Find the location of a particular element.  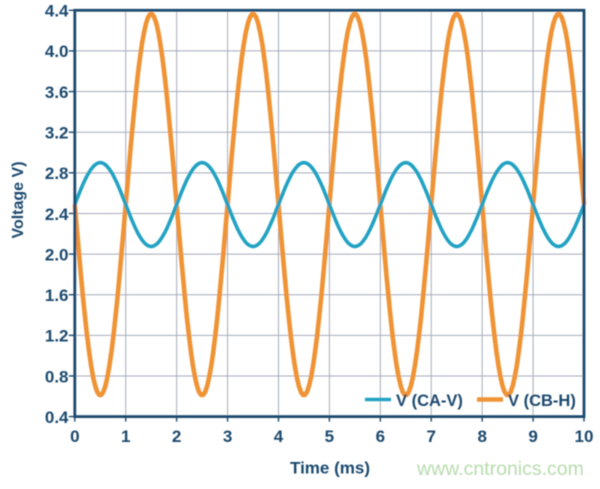

svg-text: Time (ms) is located at coordinates (330, 468).